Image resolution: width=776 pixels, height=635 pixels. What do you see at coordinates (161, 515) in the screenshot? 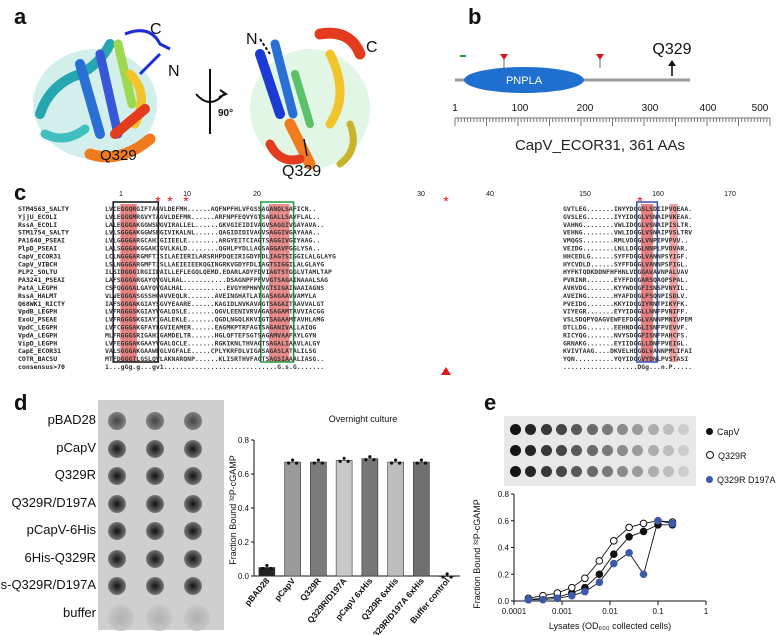
I see `dot-blot` at bounding box center [161, 515].